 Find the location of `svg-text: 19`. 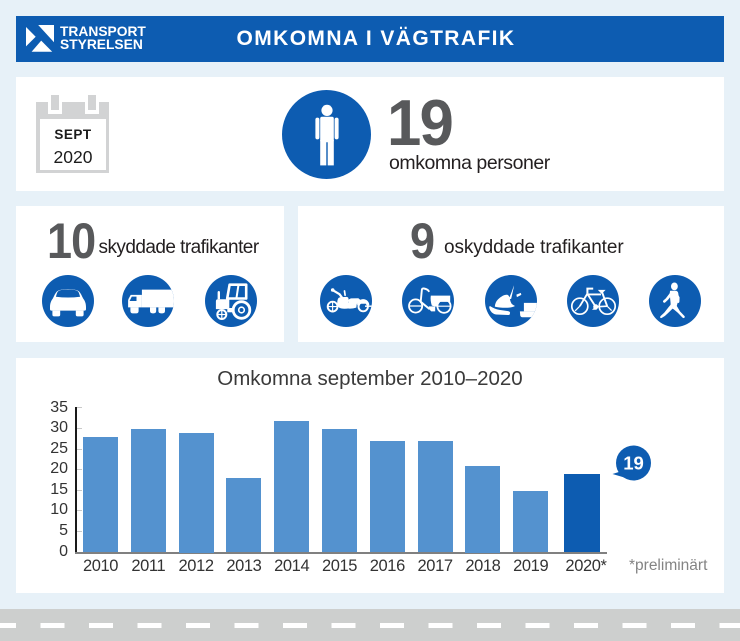

svg-text: 19 is located at coordinates (633, 463).